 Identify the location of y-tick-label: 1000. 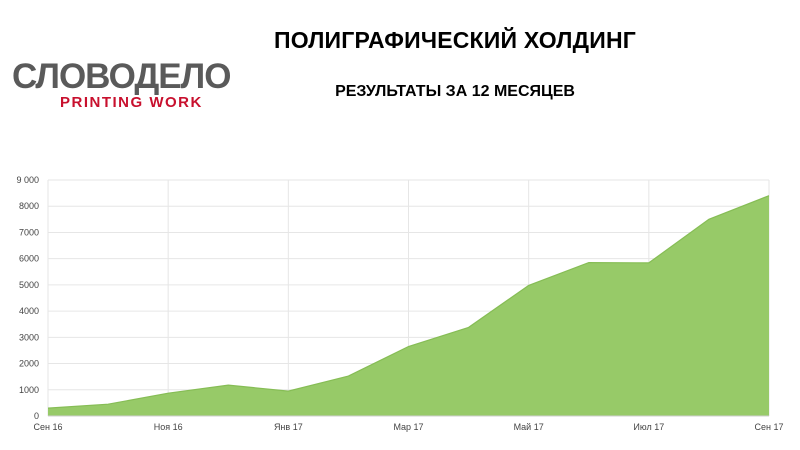
(29, 390).